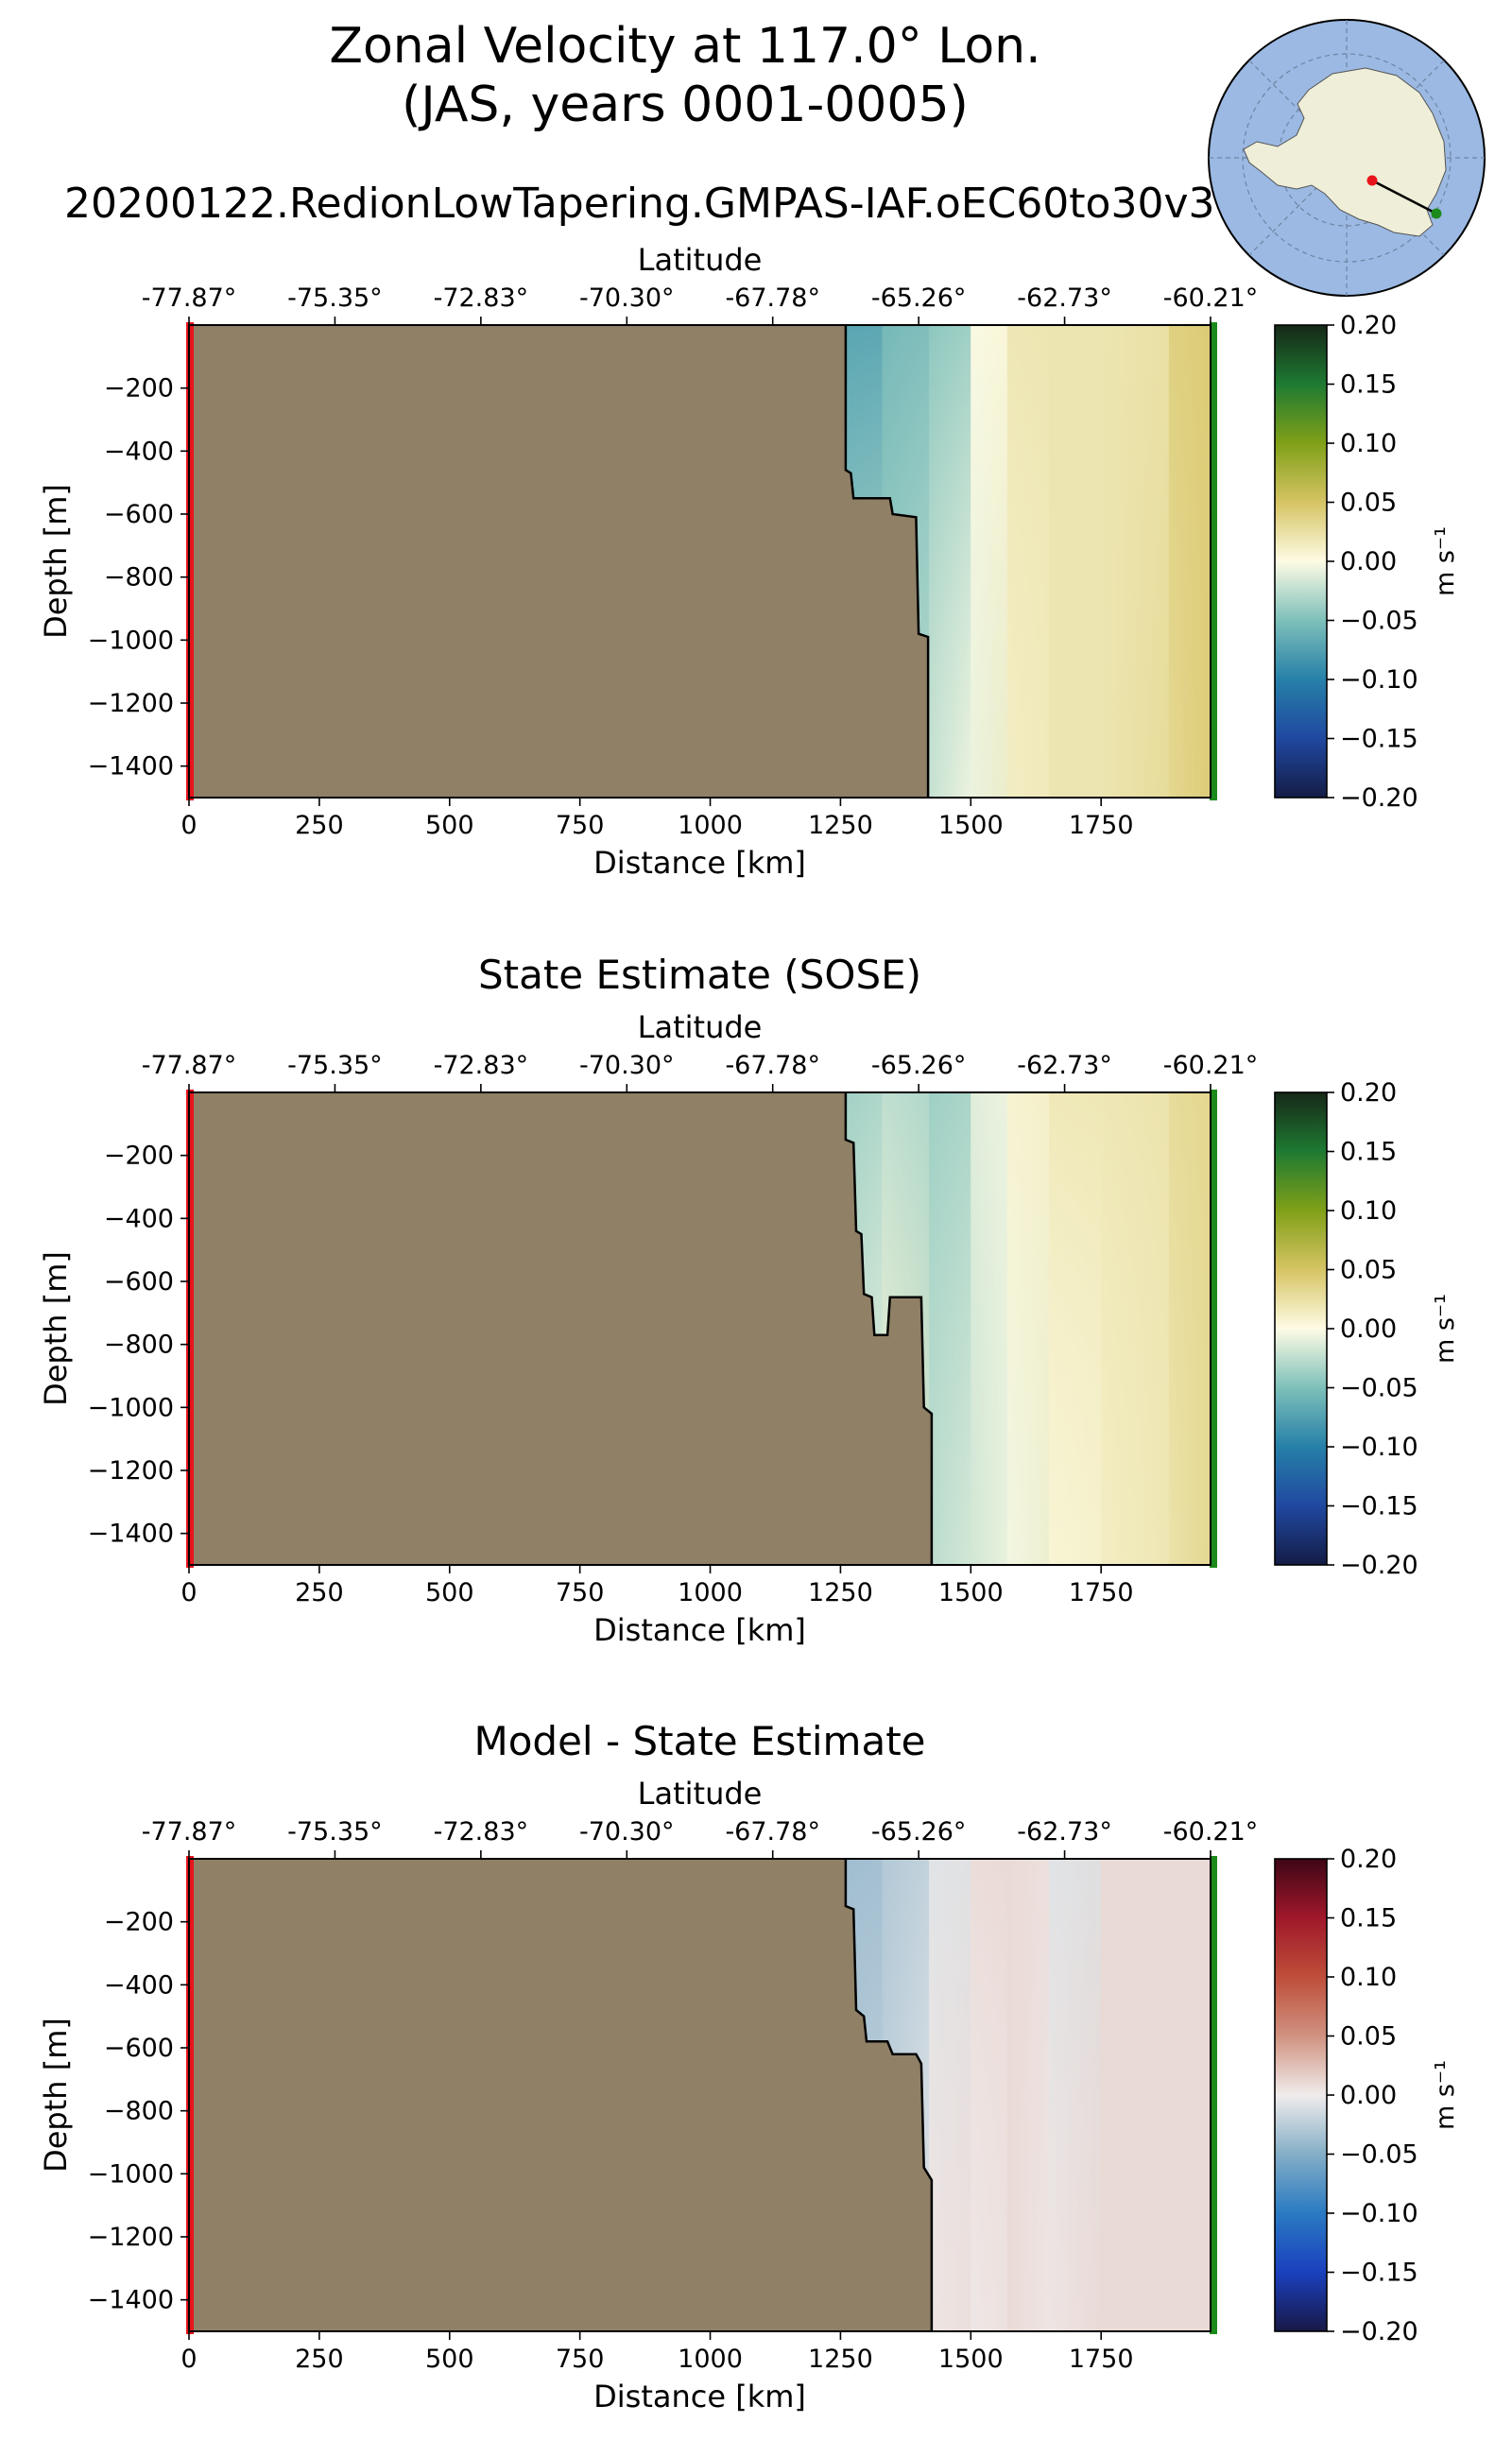 This screenshot has height=2457, width=1512. I want to click on colorbar-tick-label: −0.10, so click(1379, 1447).